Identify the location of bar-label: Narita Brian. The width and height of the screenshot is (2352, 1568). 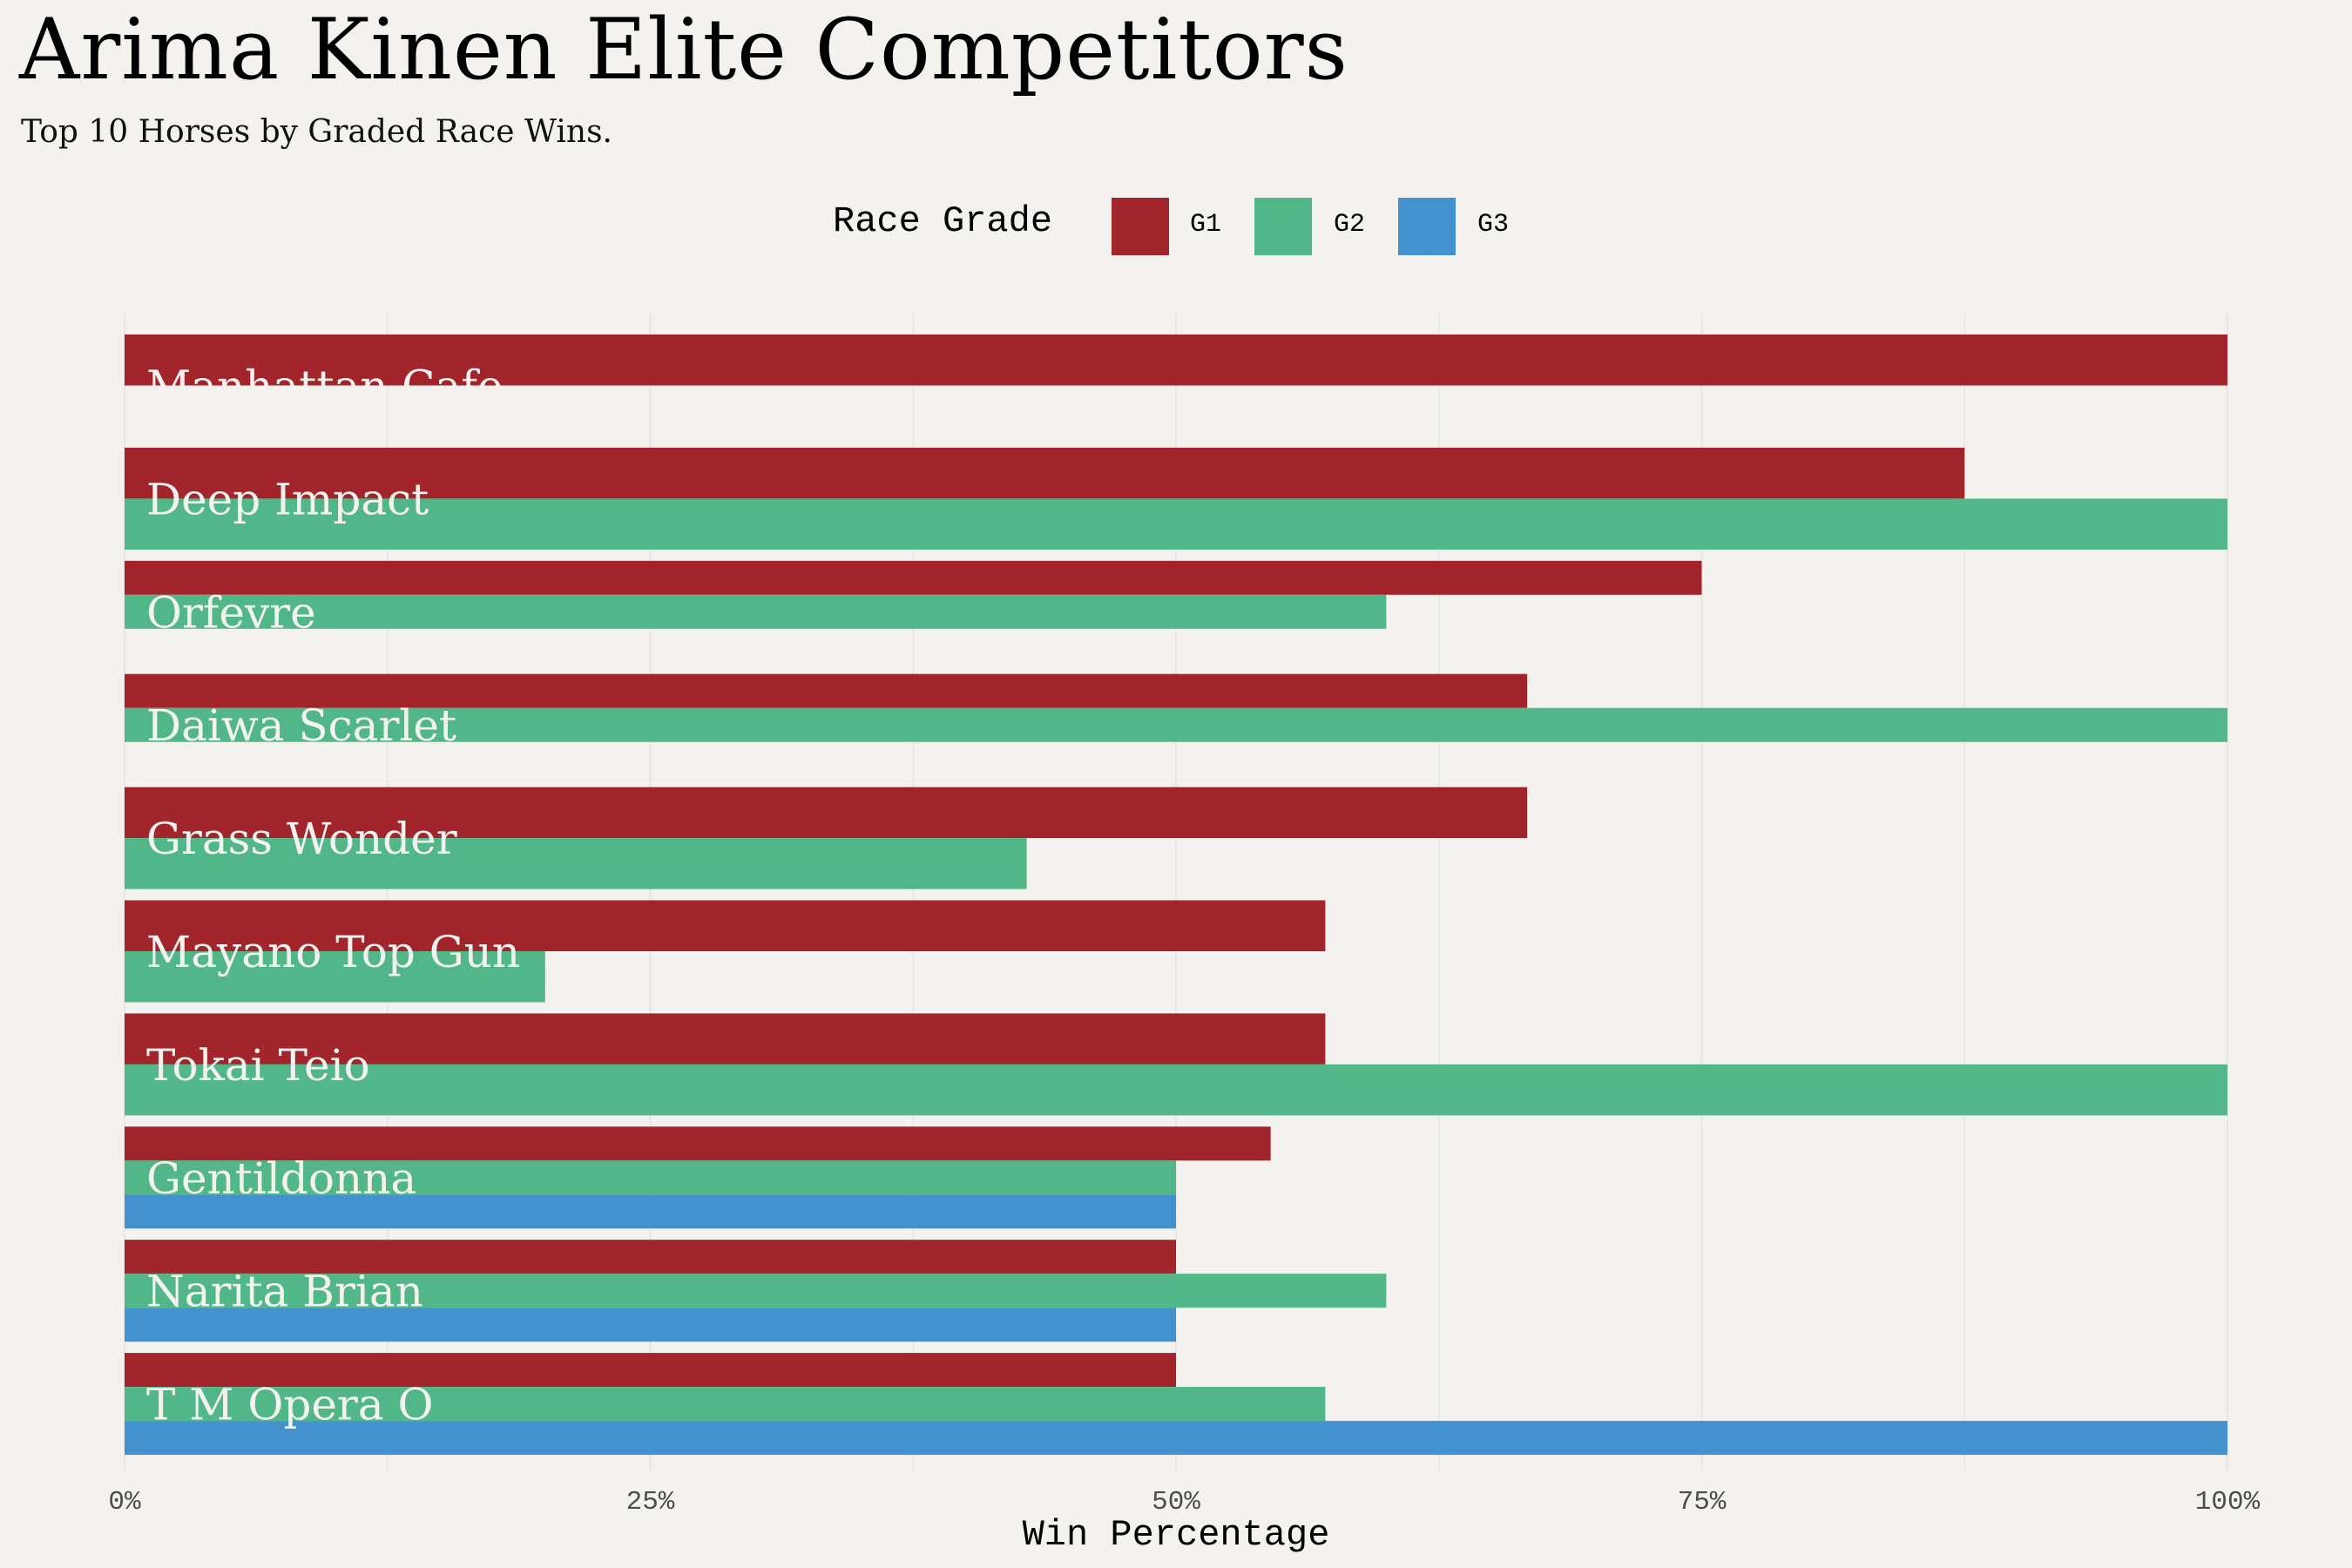
(284, 1292).